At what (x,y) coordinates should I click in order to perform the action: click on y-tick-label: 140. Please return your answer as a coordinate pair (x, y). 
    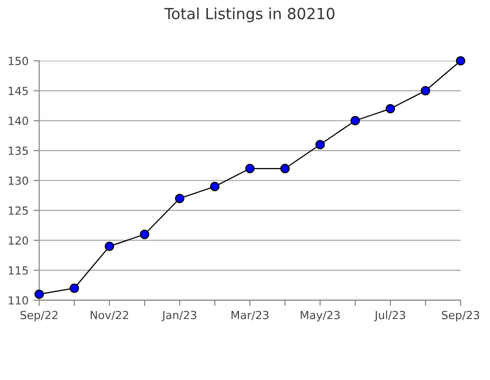
    Looking at the image, I should click on (18, 121).